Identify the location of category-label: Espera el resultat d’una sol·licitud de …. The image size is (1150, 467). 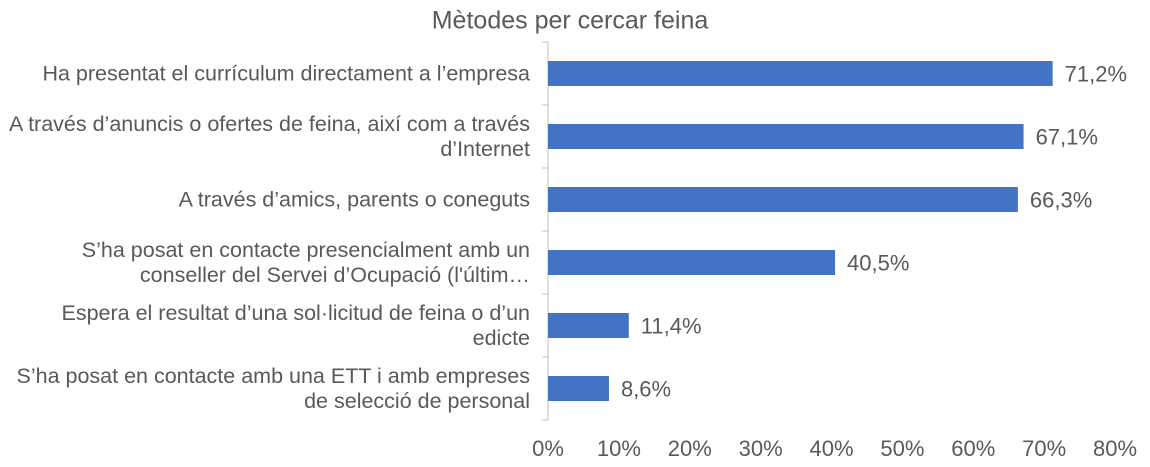
(295, 325).